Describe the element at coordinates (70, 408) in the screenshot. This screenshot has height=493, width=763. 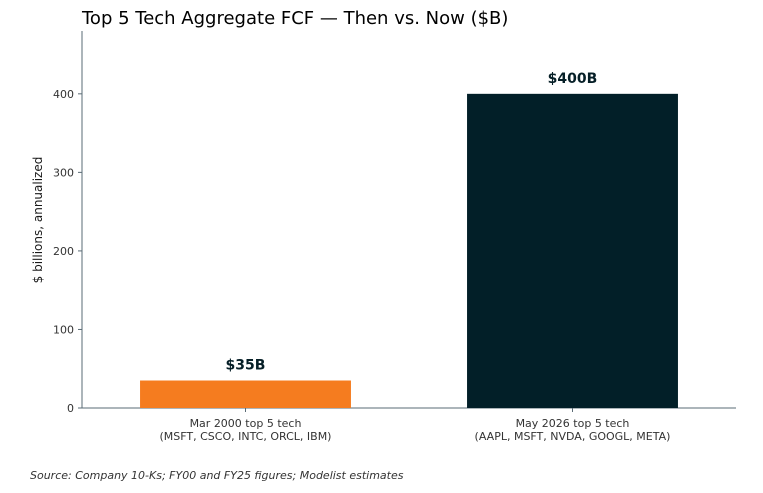
I see `y-tick-label: 0` at that location.